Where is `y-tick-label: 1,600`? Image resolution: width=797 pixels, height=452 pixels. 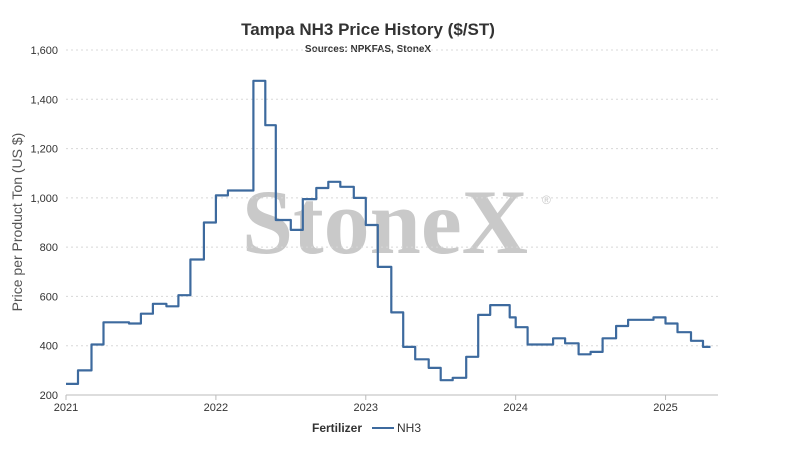
y-tick-label: 1,600 is located at coordinates (44, 51).